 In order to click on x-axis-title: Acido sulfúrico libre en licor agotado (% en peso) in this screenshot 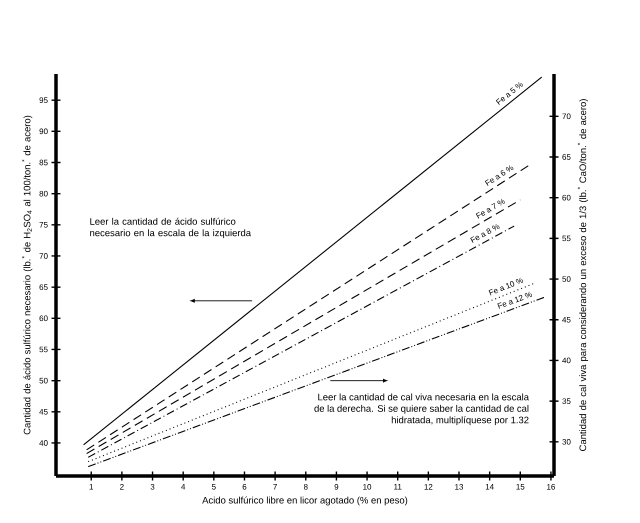, I will do `click(305, 501)`.